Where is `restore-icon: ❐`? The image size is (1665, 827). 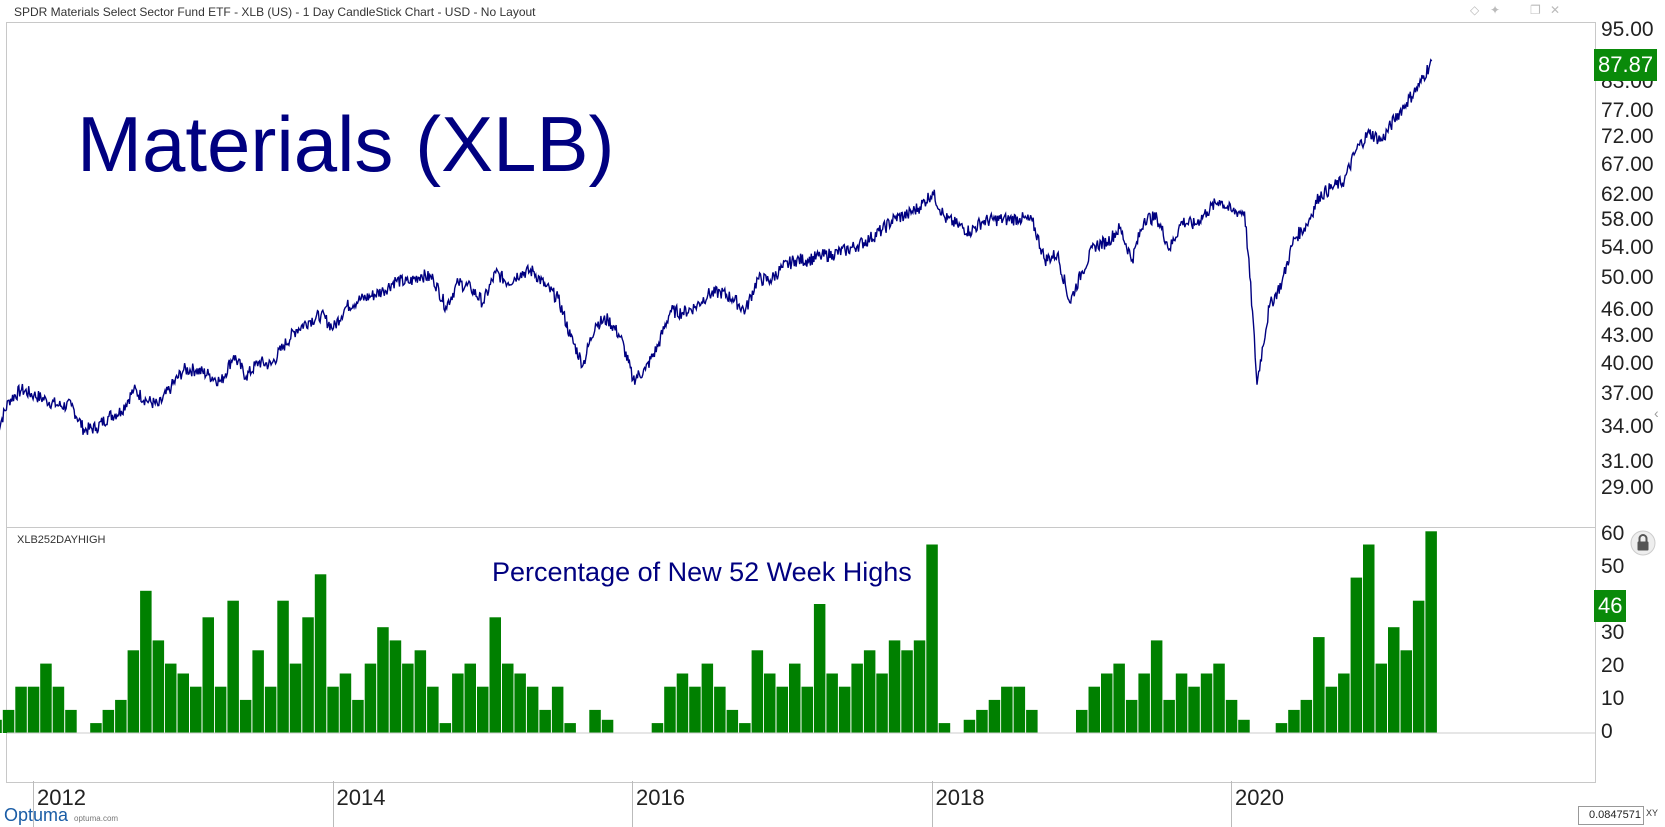
restore-icon: ❐ is located at coordinates (1535, 10).